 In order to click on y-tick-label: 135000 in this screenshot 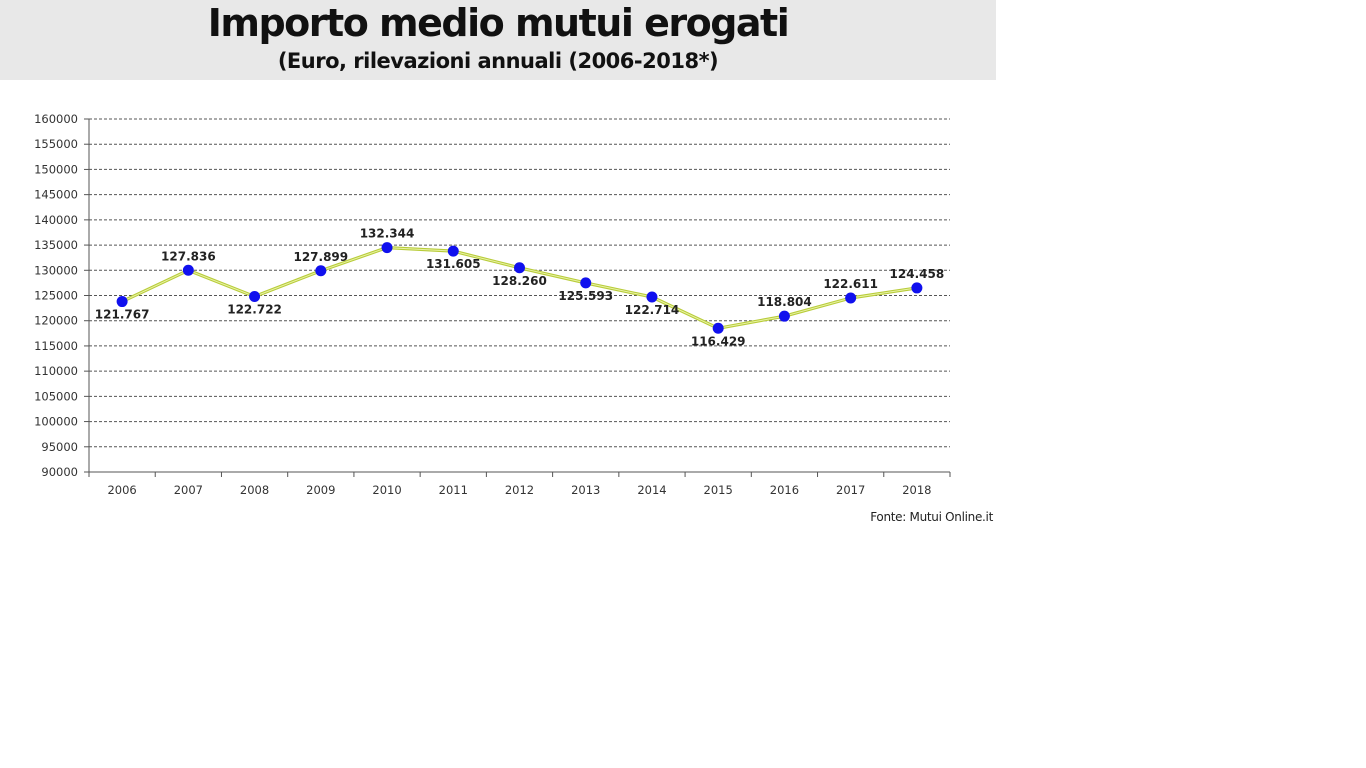, I will do `click(56, 245)`.